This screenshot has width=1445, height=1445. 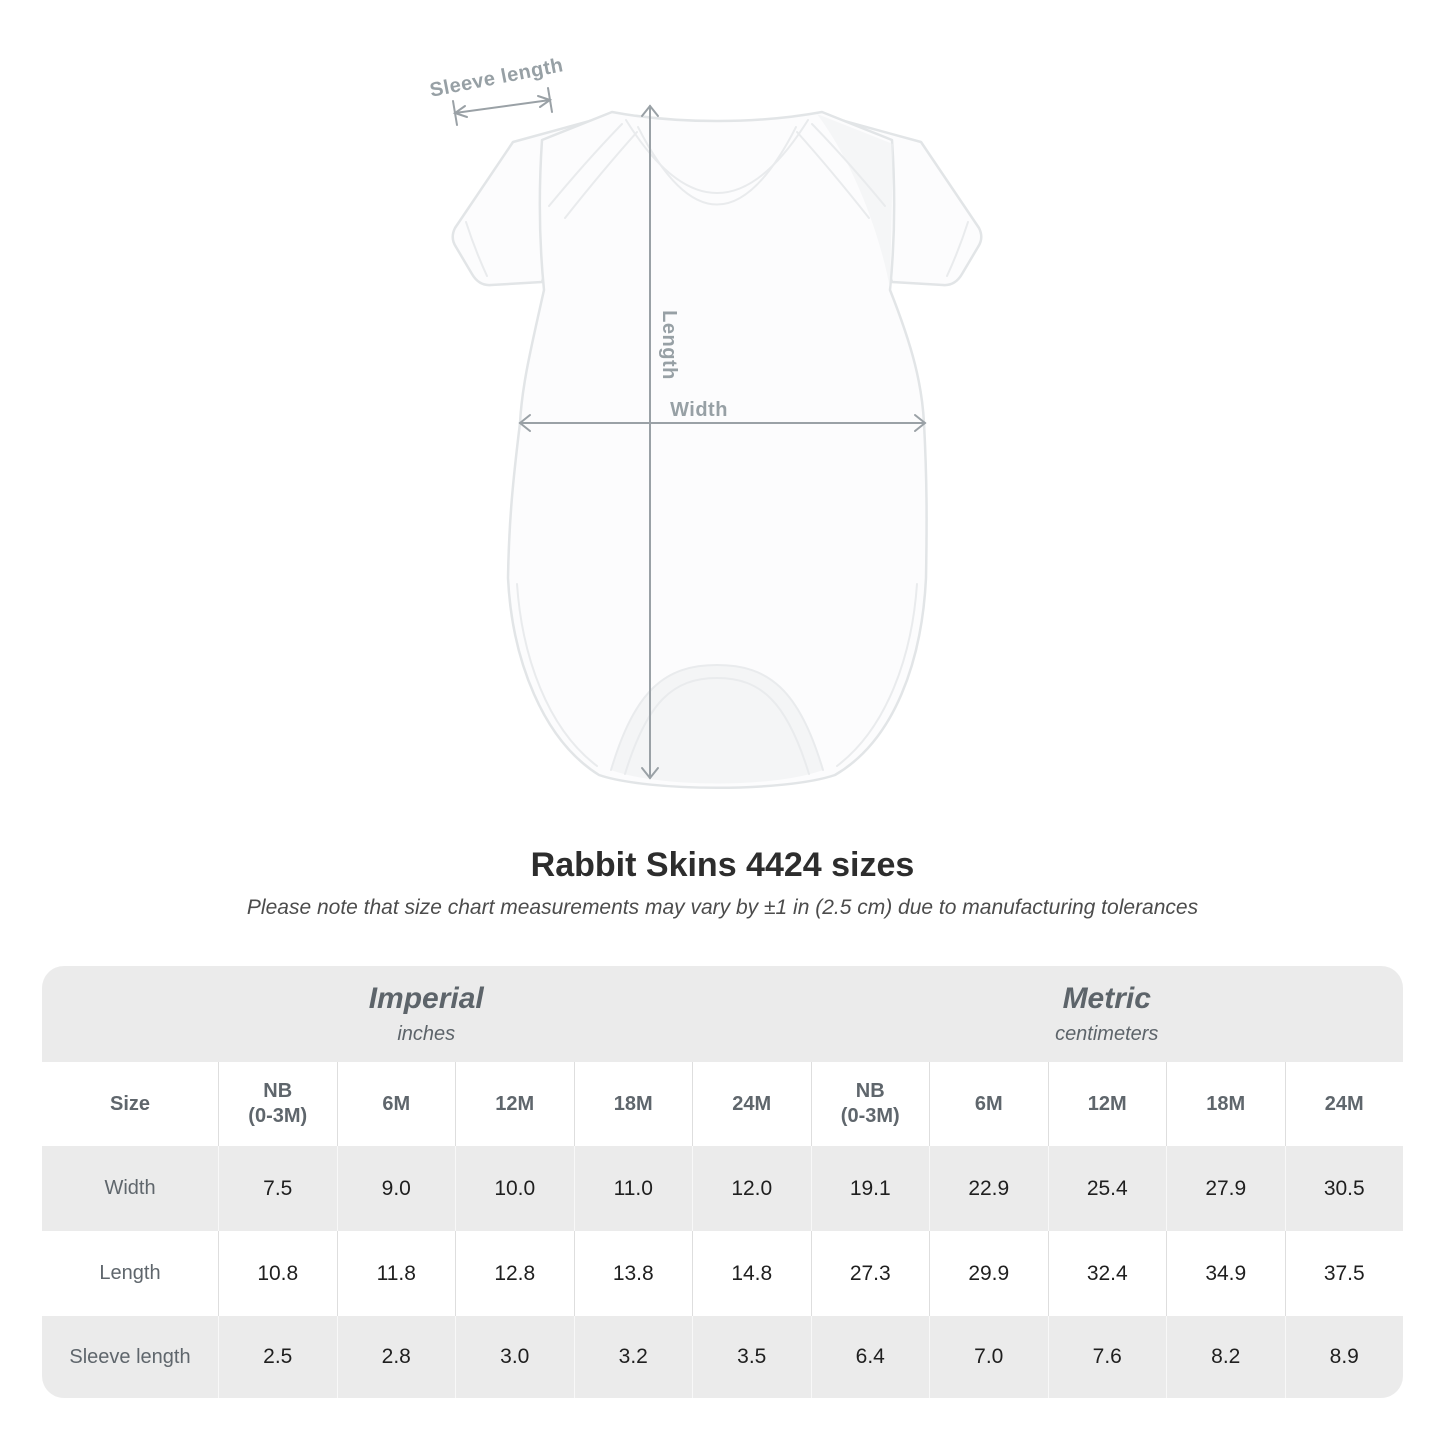 What do you see at coordinates (633, 1273) in the screenshot?
I see `table-cell: 13.8` at bounding box center [633, 1273].